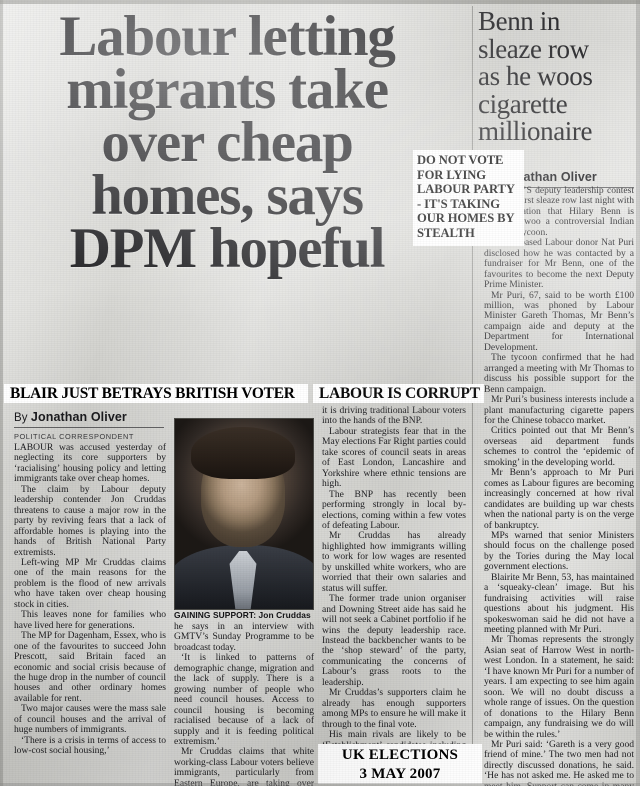  Describe the element at coordinates (535, 76) in the screenshot. I see `secondary-headline-line-3: as he woos` at that location.